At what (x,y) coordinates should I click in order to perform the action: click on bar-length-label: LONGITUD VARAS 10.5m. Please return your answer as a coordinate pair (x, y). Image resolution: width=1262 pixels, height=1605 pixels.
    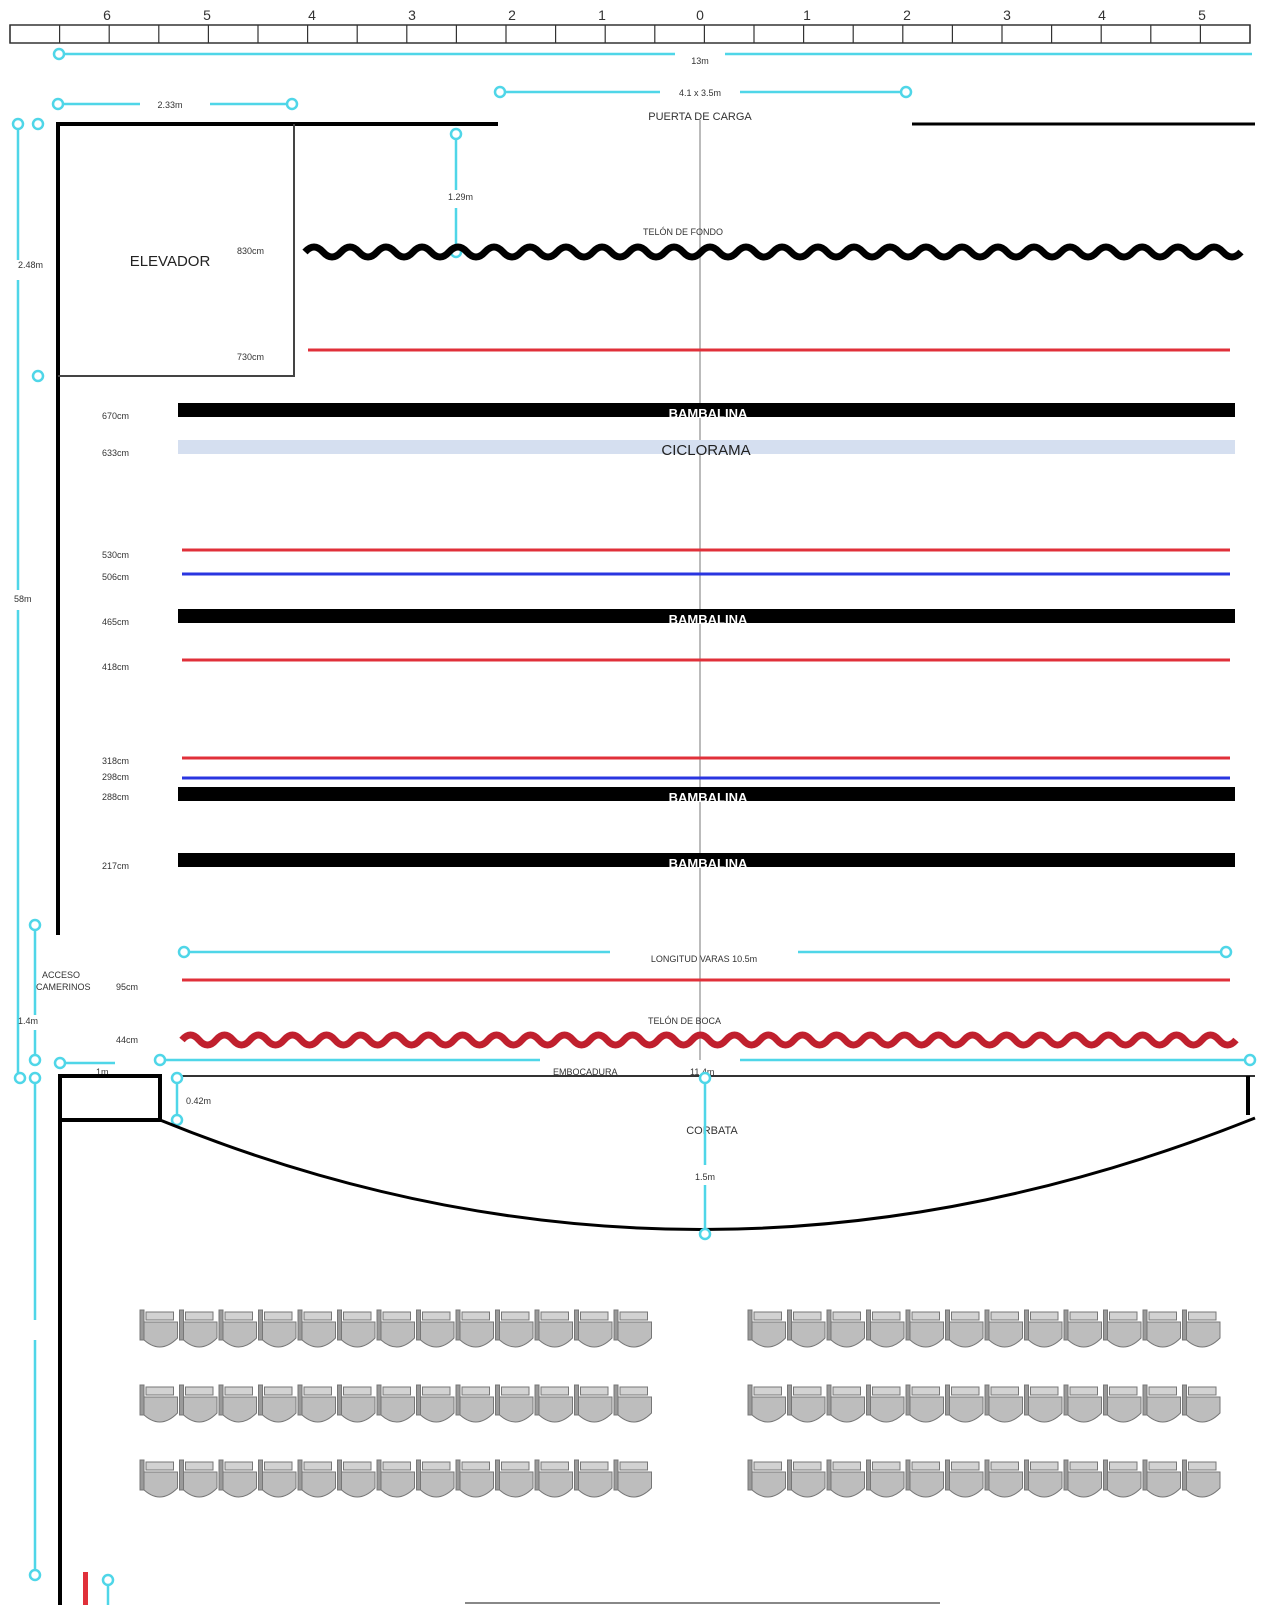
    Looking at the image, I should click on (704, 959).